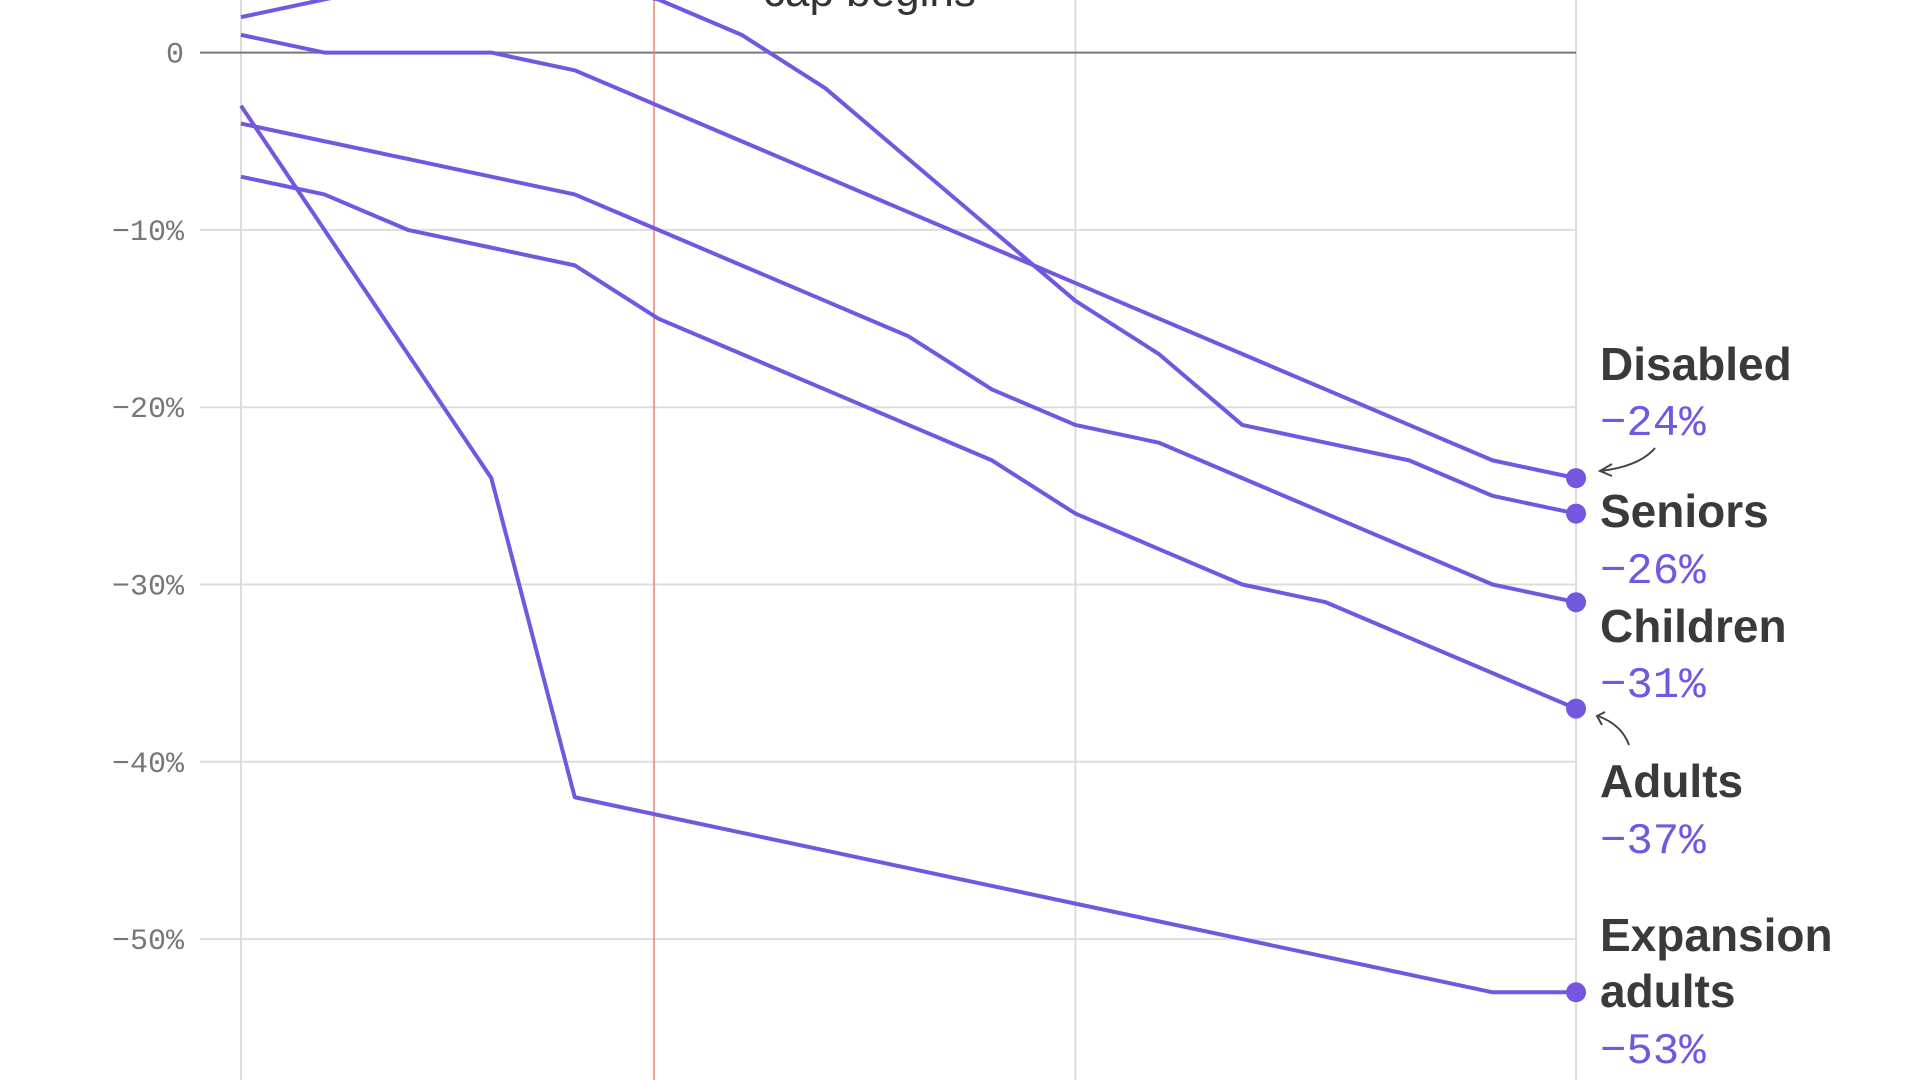  I want to click on series-name-children: Children, so click(1693, 626).